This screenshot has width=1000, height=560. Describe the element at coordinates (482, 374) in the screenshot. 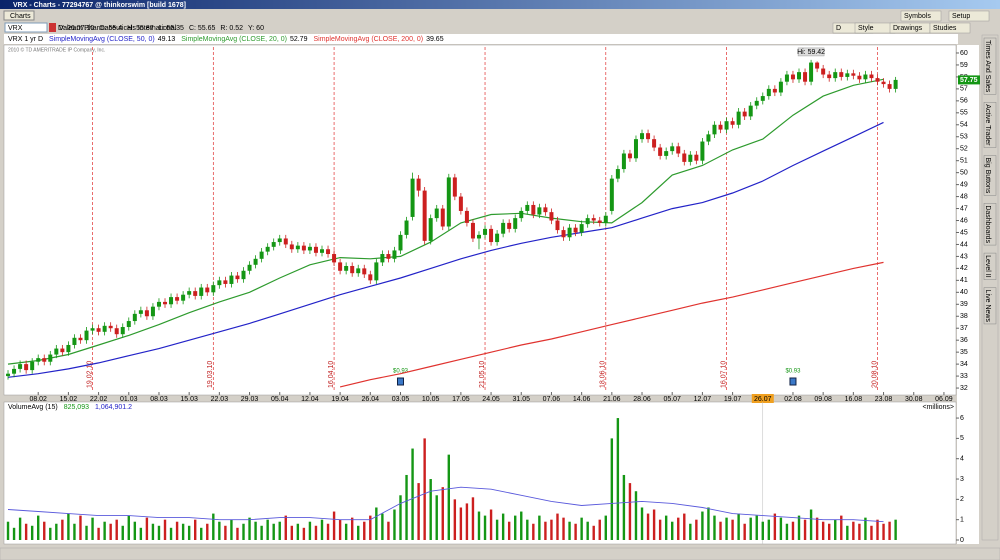

I see `expiration-label: 21.05.10` at that location.